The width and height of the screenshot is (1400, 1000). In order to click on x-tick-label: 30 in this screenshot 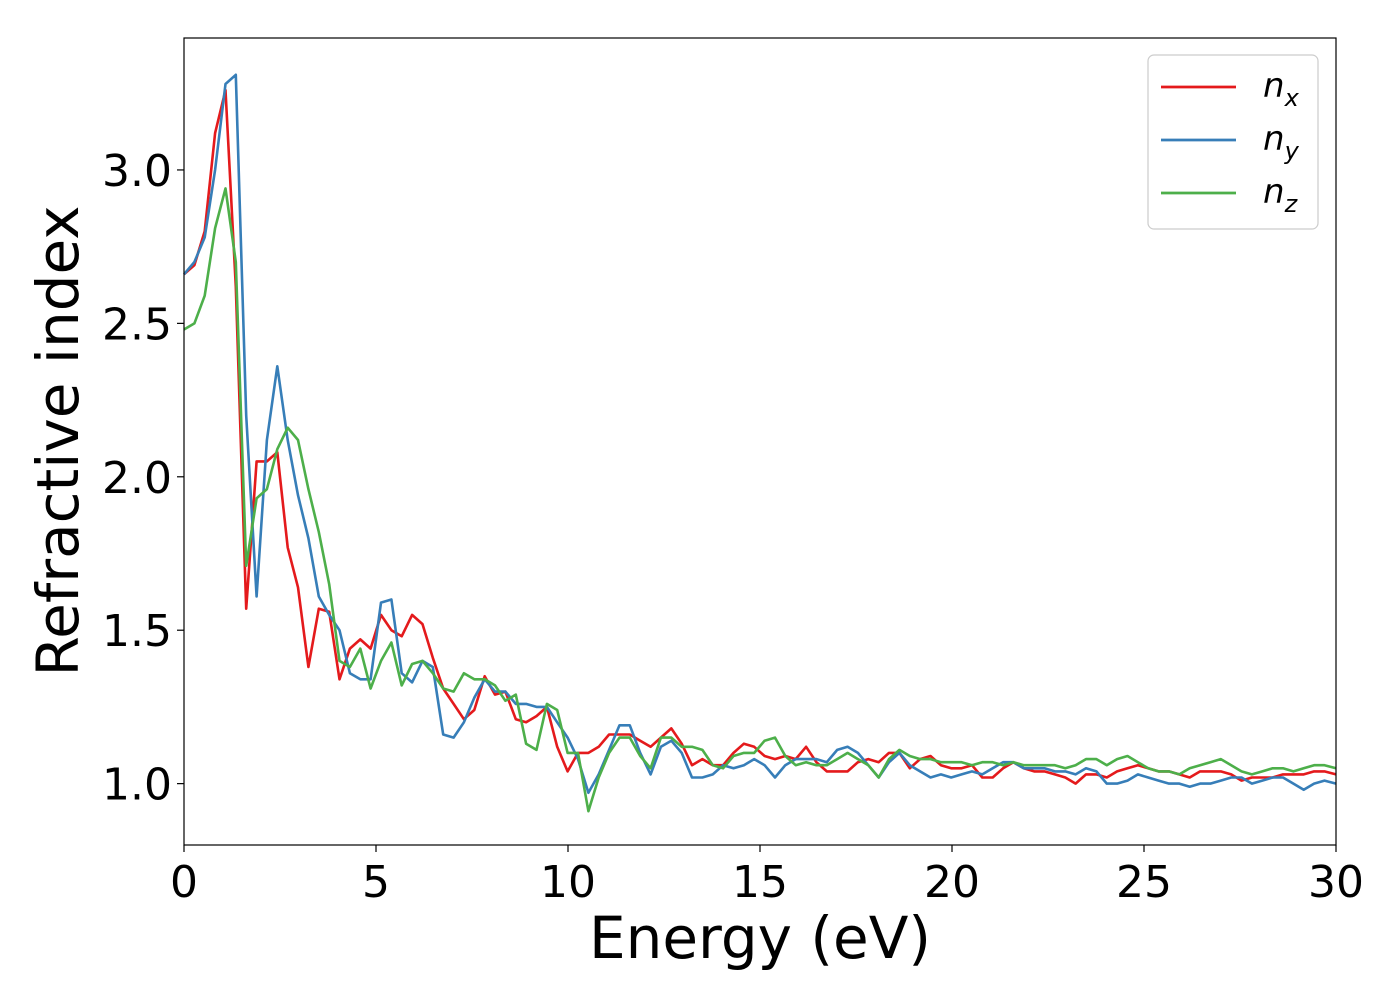, I will do `click(1336, 882)`.